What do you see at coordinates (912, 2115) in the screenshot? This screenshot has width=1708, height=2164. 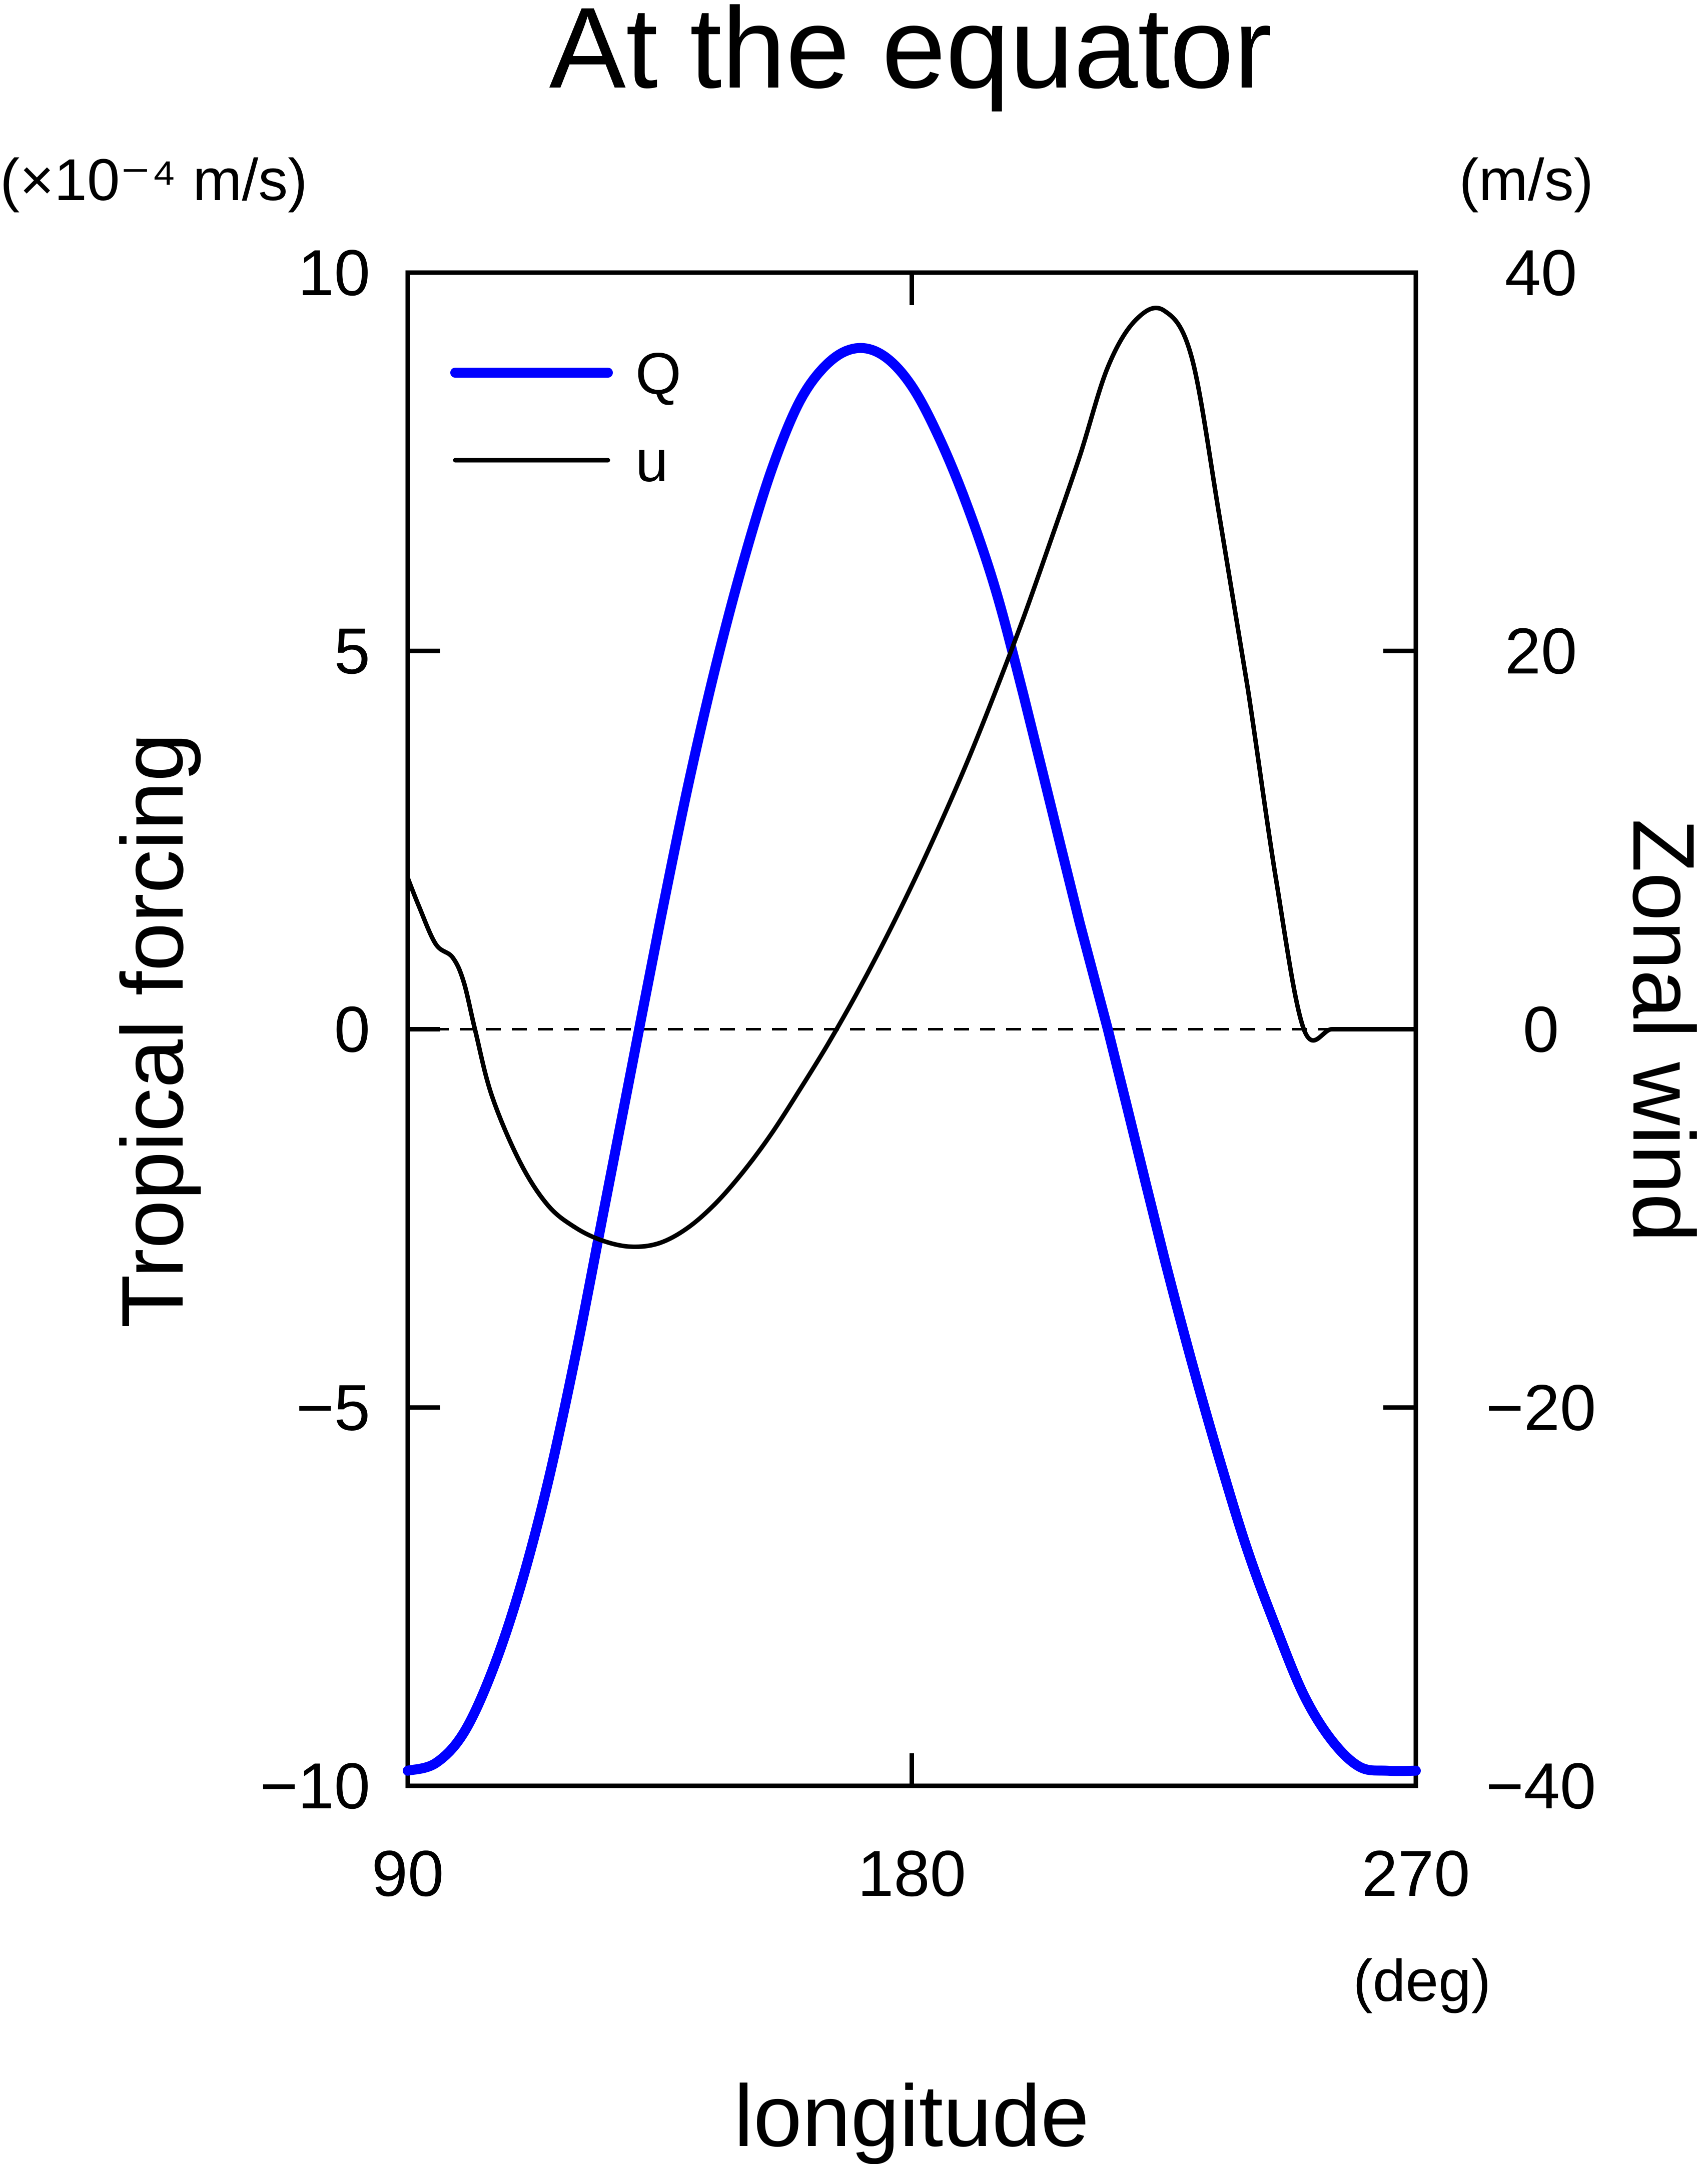 I see `x-axis-label: longitude` at bounding box center [912, 2115].